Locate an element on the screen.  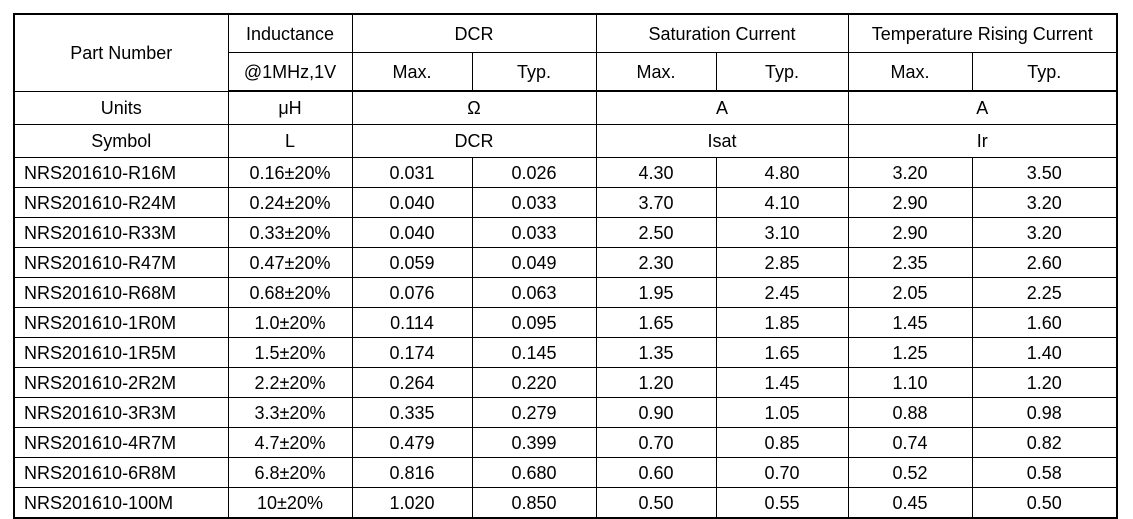
units-inductance: μH is located at coordinates (290, 107).